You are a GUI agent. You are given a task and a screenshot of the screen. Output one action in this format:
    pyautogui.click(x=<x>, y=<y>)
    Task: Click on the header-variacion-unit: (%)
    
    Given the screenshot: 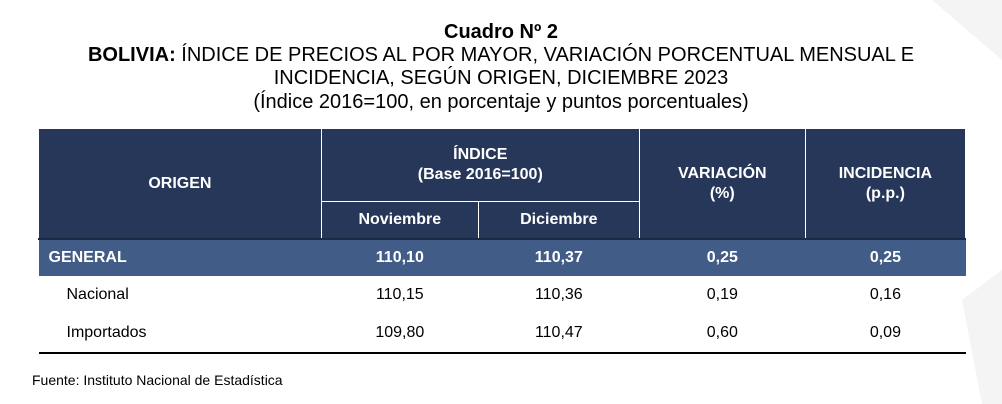 What is the action you would take?
    pyautogui.click(x=722, y=193)
    